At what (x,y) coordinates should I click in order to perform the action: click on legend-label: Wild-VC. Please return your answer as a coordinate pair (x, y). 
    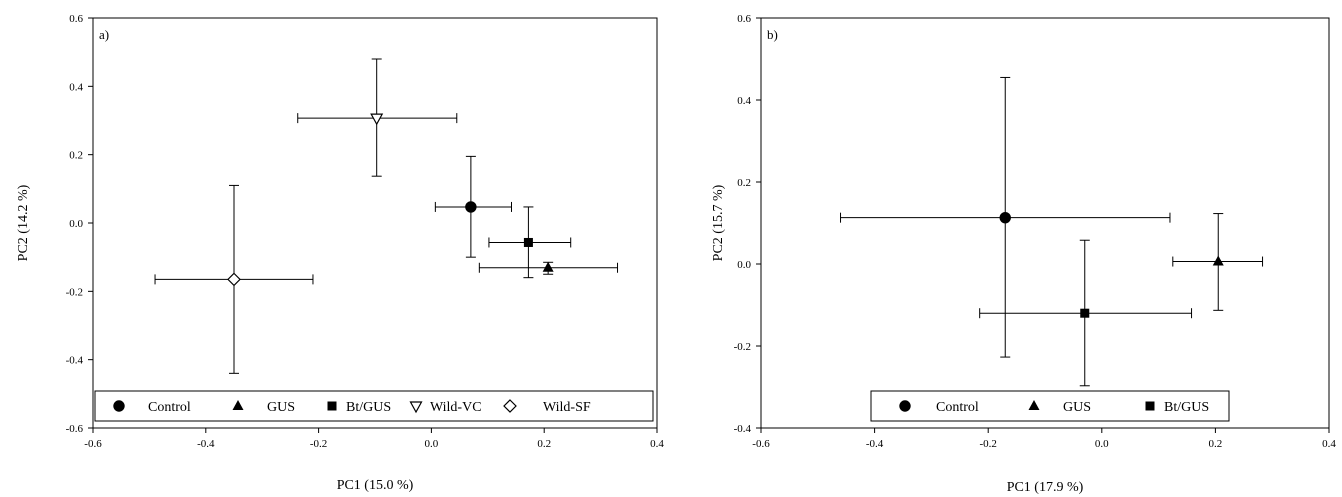
    Looking at the image, I should click on (456, 407).